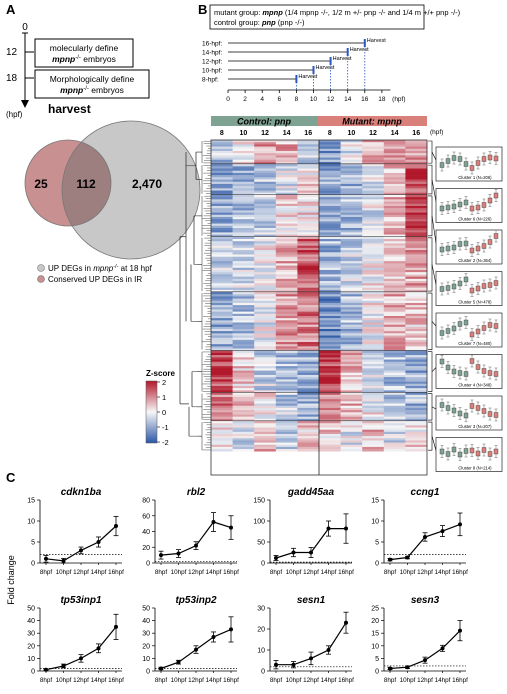 The height and width of the screenshot is (694, 507). I want to click on timeline-label-0: 0, so click(25, 27).